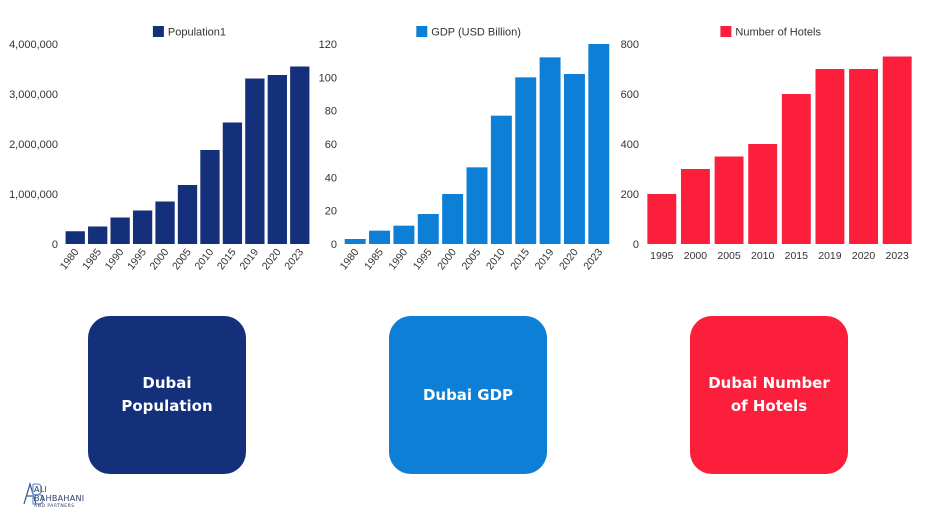  I want to click on y-tick-label: 200, so click(630, 195).